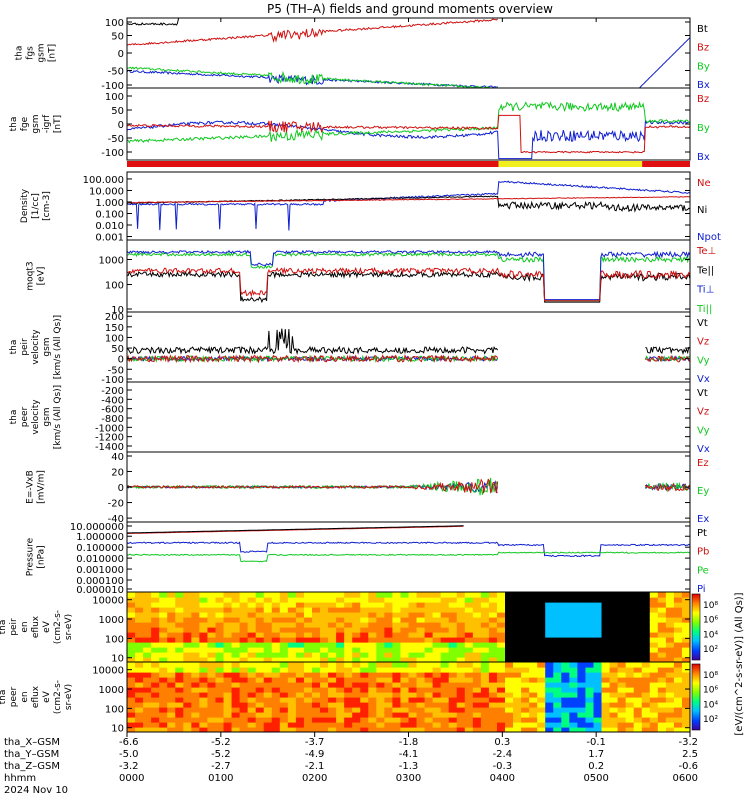 The height and width of the screenshot is (804, 750). Describe the element at coordinates (314, 778) in the screenshot. I see `bottom-axis-value: 0200` at that location.